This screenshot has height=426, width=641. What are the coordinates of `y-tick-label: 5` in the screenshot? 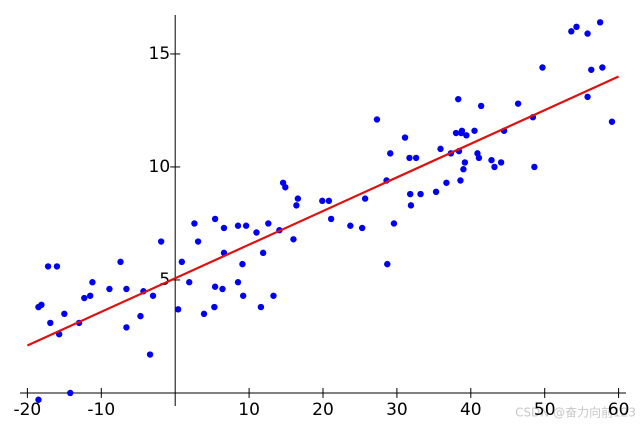 It's located at (164, 280).